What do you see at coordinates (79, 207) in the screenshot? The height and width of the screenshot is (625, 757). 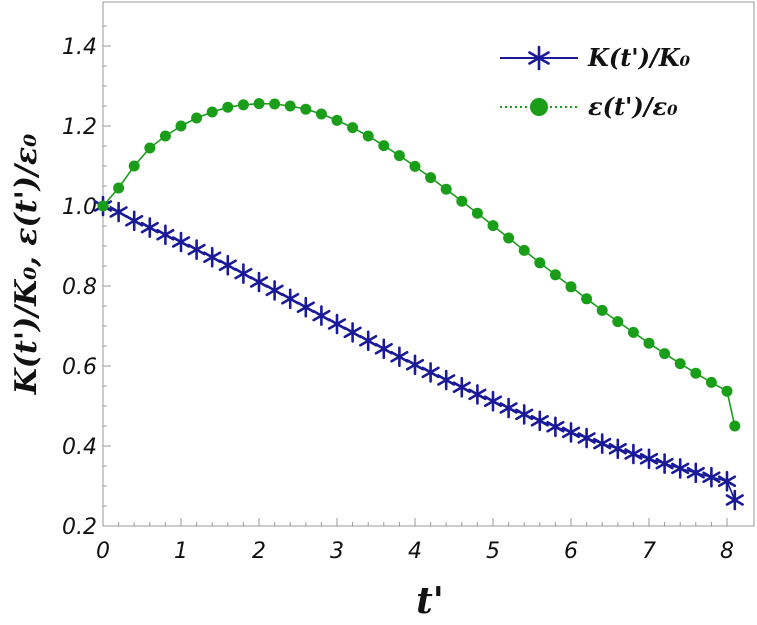 I see `y-tick-label: 1.0` at bounding box center [79, 207].